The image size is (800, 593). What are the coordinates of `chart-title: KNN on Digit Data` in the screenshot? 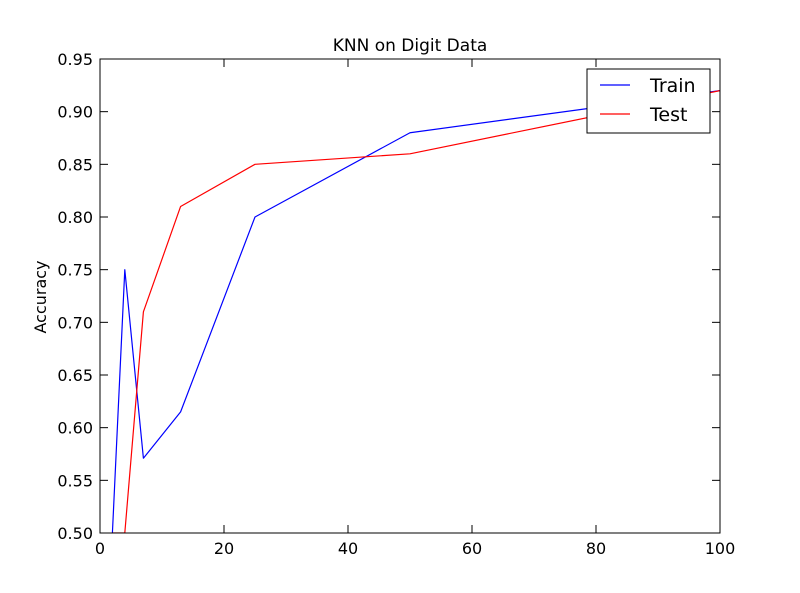 It's located at (410, 46).